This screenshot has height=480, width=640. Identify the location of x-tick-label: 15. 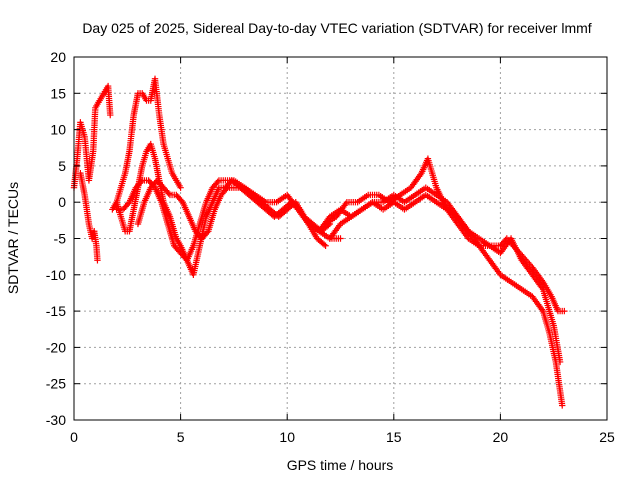
(394, 437).